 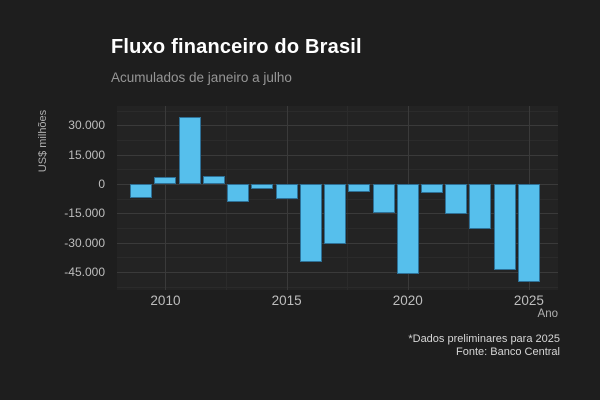 What do you see at coordinates (432, 188) in the screenshot?
I see `bar-2021` at bounding box center [432, 188].